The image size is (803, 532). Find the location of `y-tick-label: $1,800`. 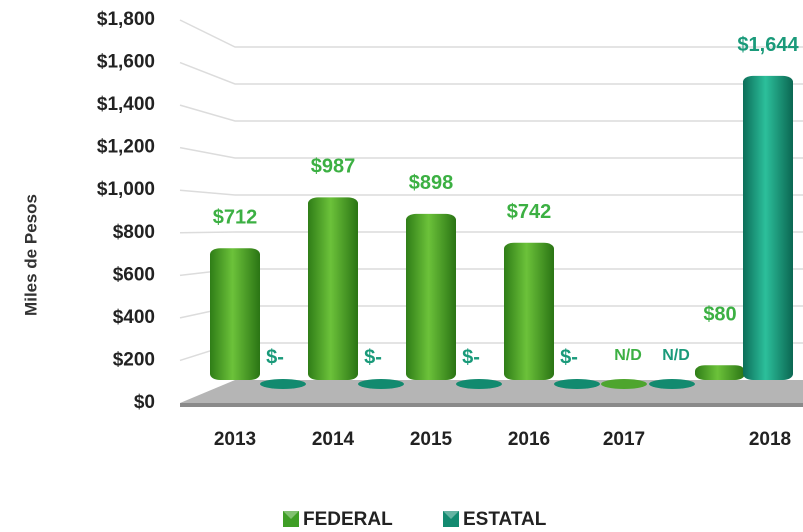

y-tick-label: $1,800 is located at coordinates (126, 19).